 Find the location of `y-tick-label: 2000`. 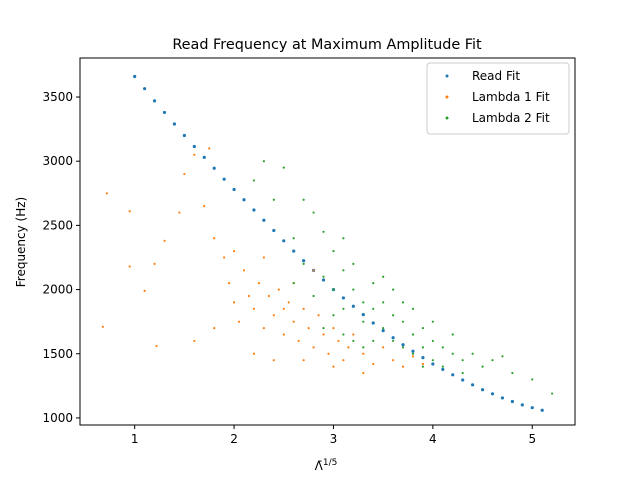

y-tick-label: 2000 is located at coordinates (57, 290).